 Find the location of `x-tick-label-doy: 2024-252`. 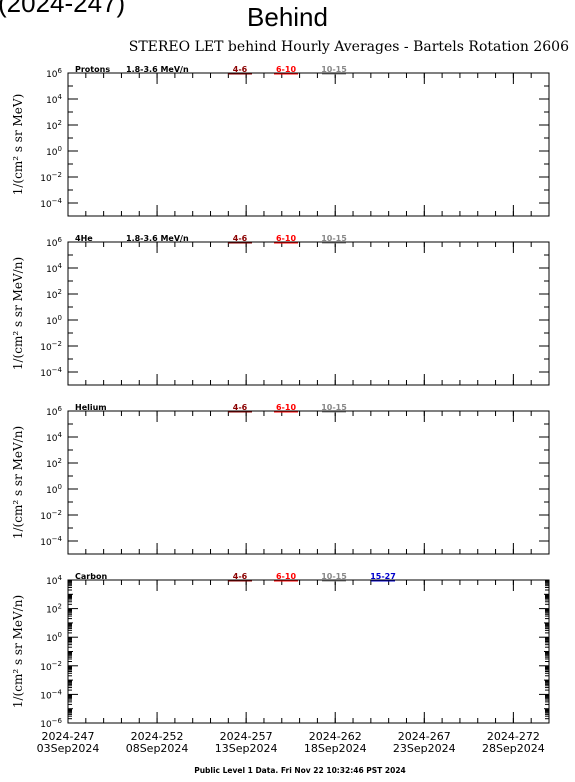

x-tick-label-doy: 2024-252 is located at coordinates (157, 736).